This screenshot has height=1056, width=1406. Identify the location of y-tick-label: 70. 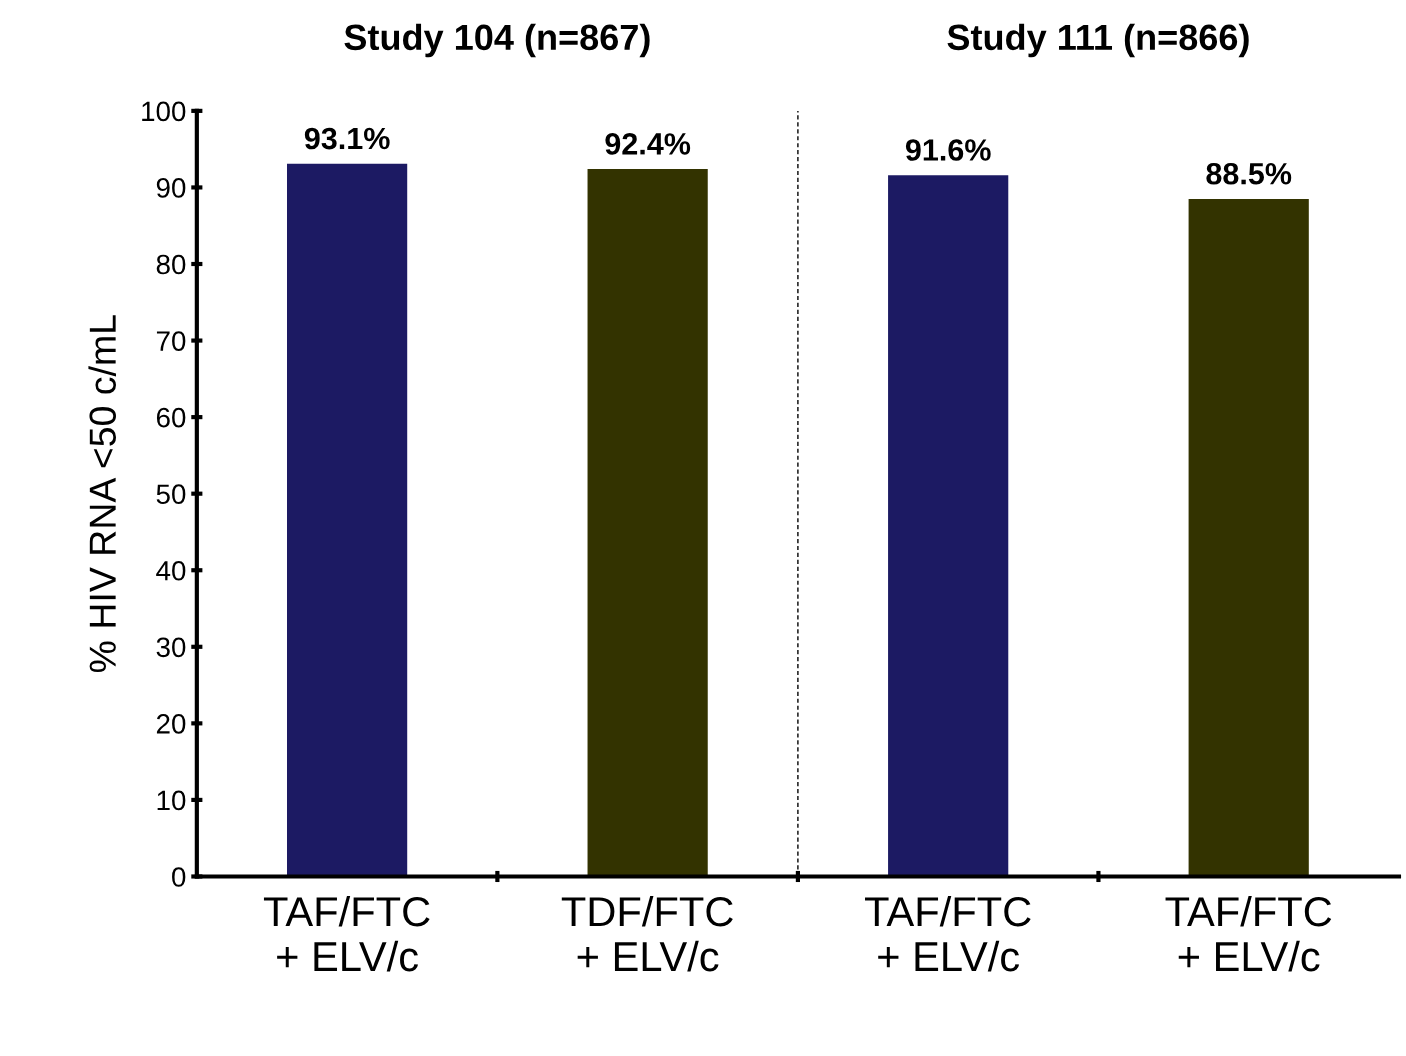
(171, 341).